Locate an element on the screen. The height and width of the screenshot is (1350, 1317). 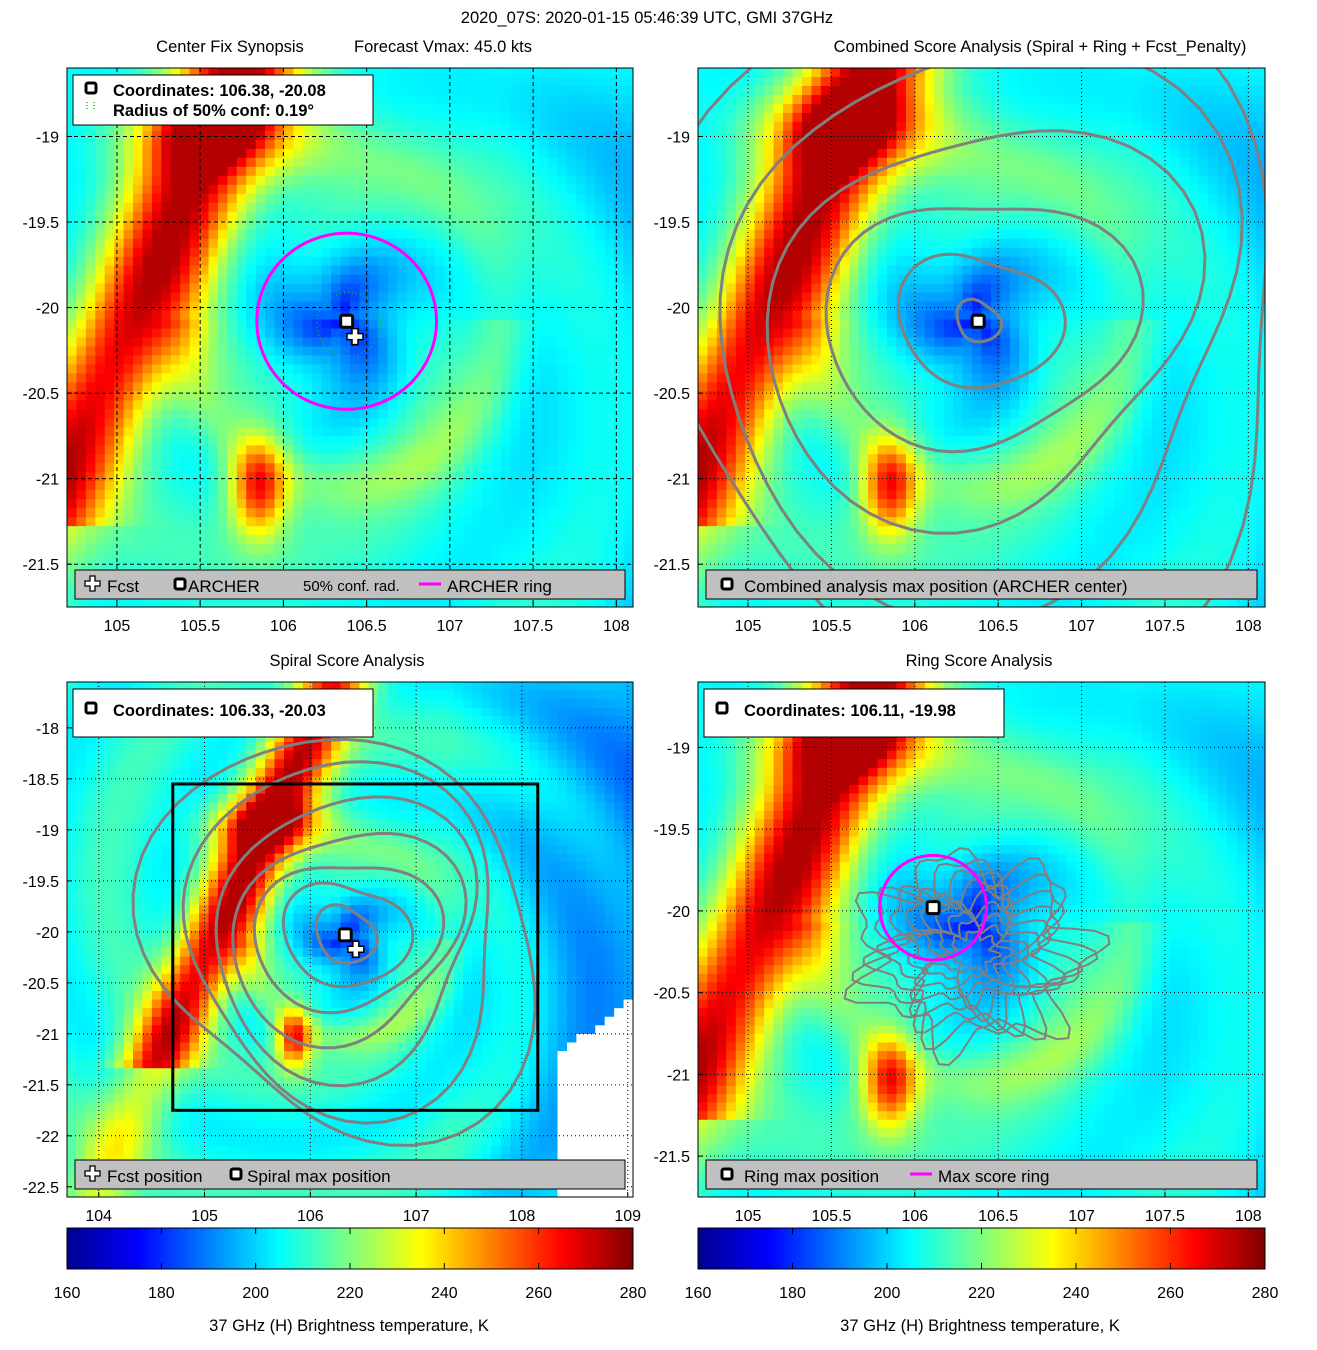
panel-title-left: Center Fix Synopsis is located at coordinates (230, 47).